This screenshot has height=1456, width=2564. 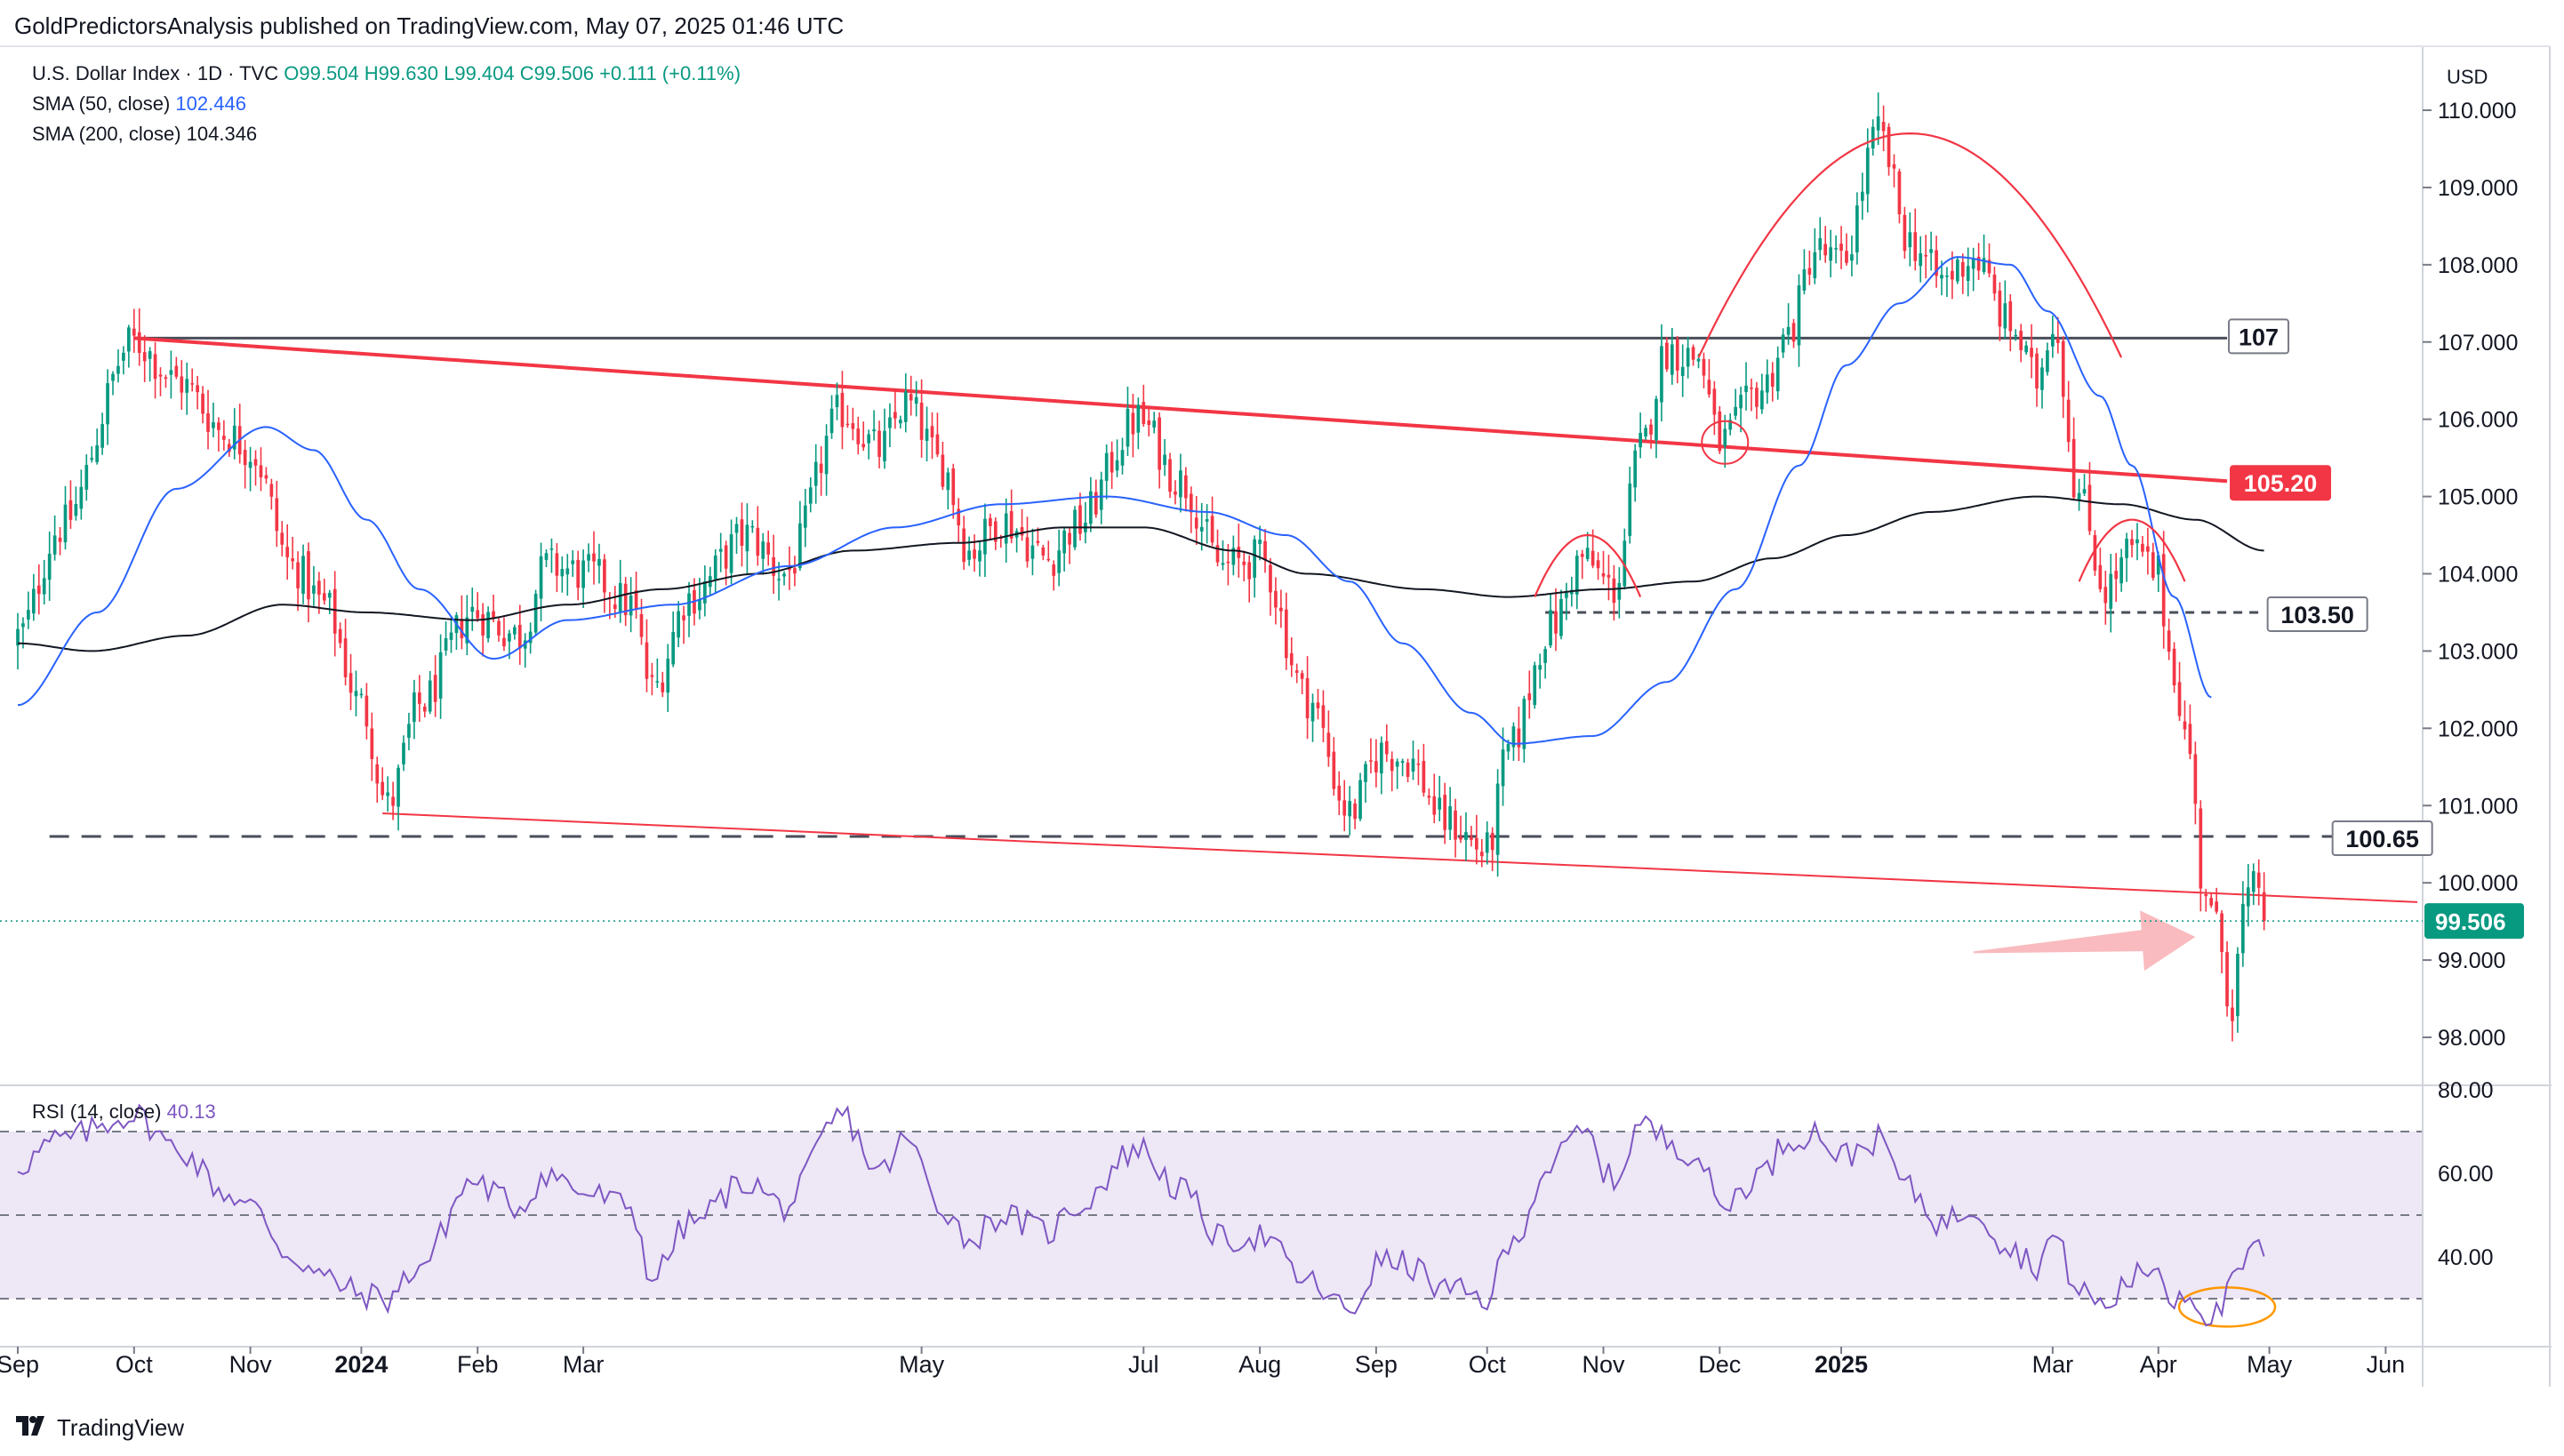 I want to click on sma200-legend: SMA (200, close) 104.346, so click(x=144, y=134).